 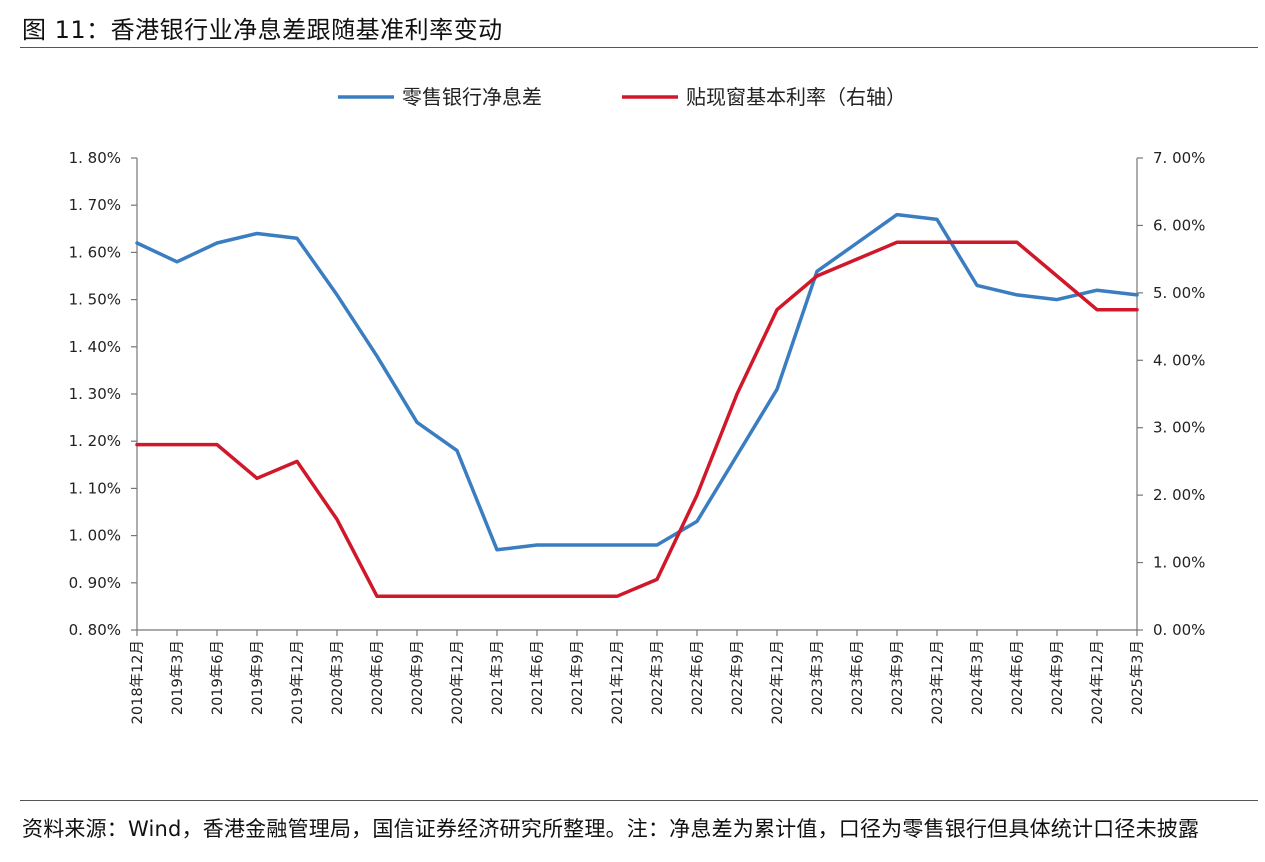 I want to click on x-tick-label: 2022年9月, so click(x=737, y=677).